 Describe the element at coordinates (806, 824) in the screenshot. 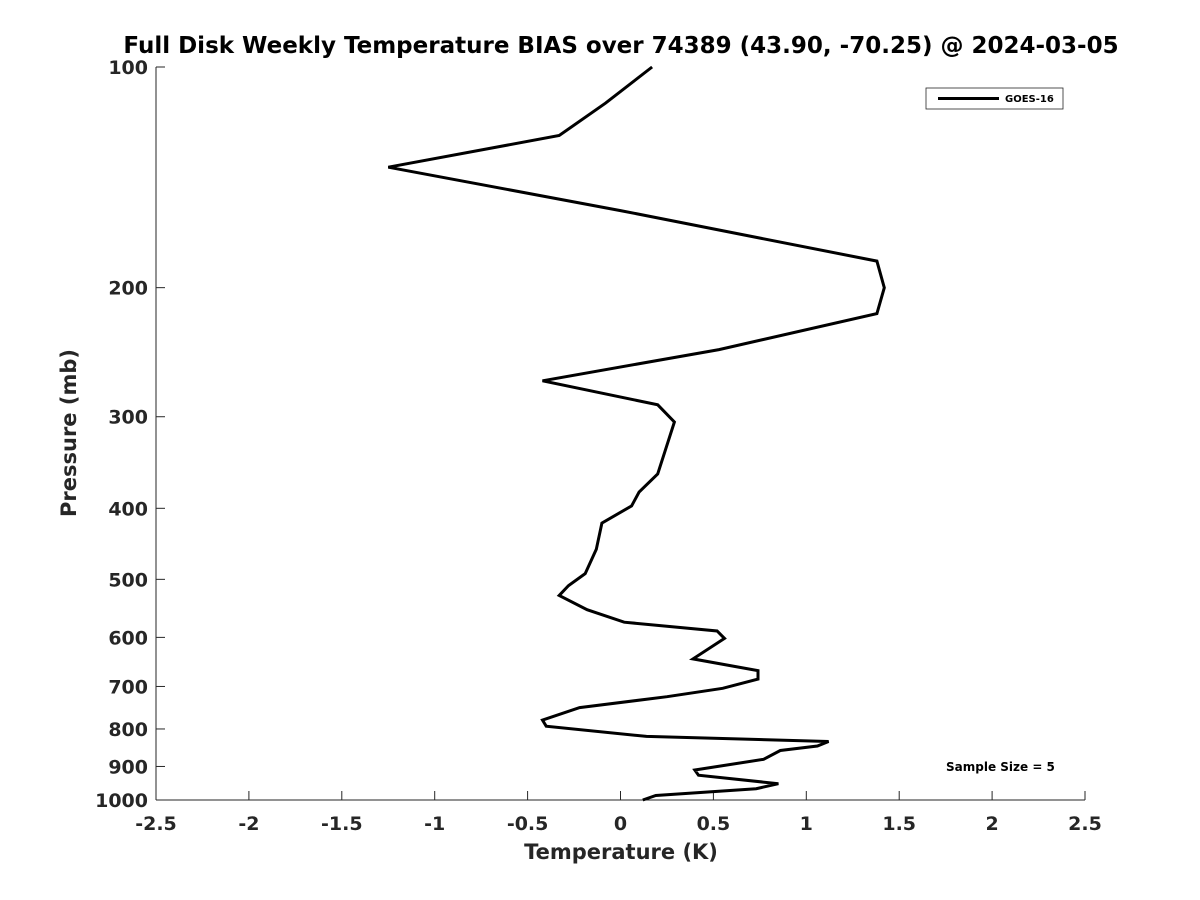

I see `x-tick-label: 1` at that location.